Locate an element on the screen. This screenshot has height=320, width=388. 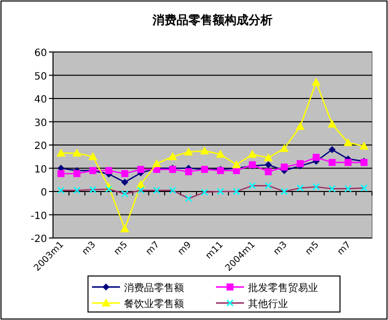
y-tick-label: 20 is located at coordinates (40, 146).